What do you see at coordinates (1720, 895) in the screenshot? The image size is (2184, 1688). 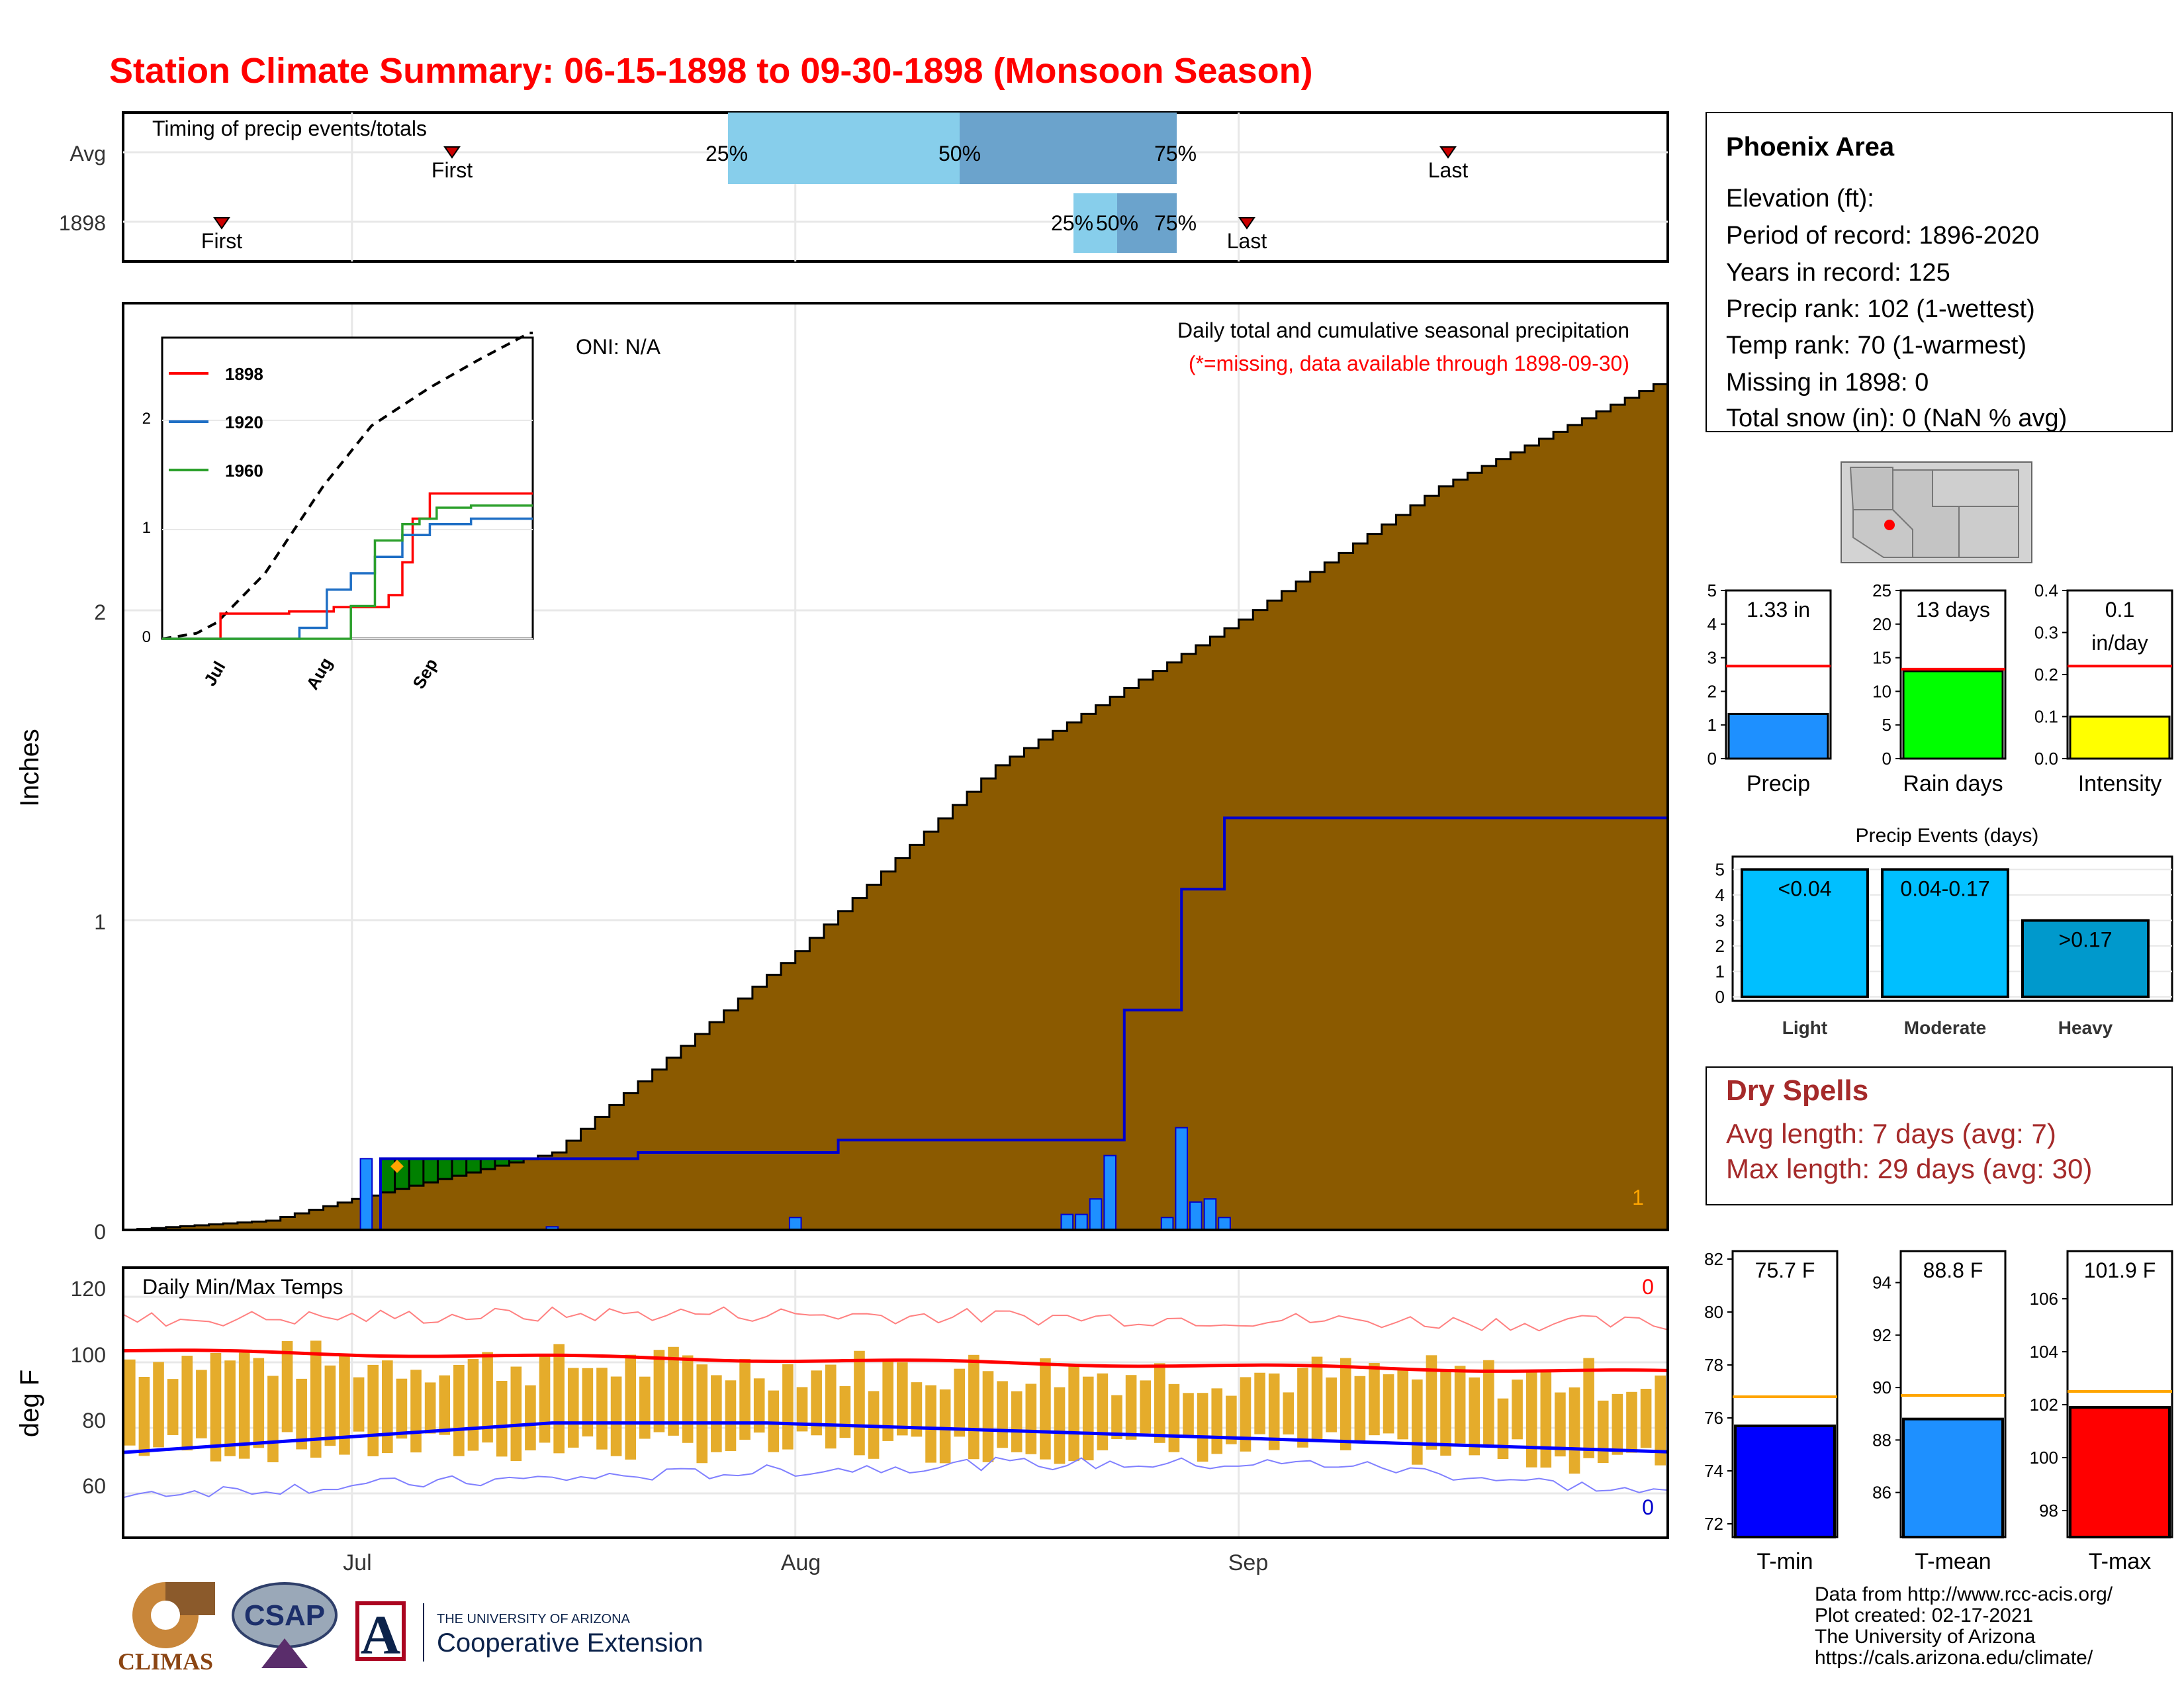 I see `events-ytick: 4` at bounding box center [1720, 895].